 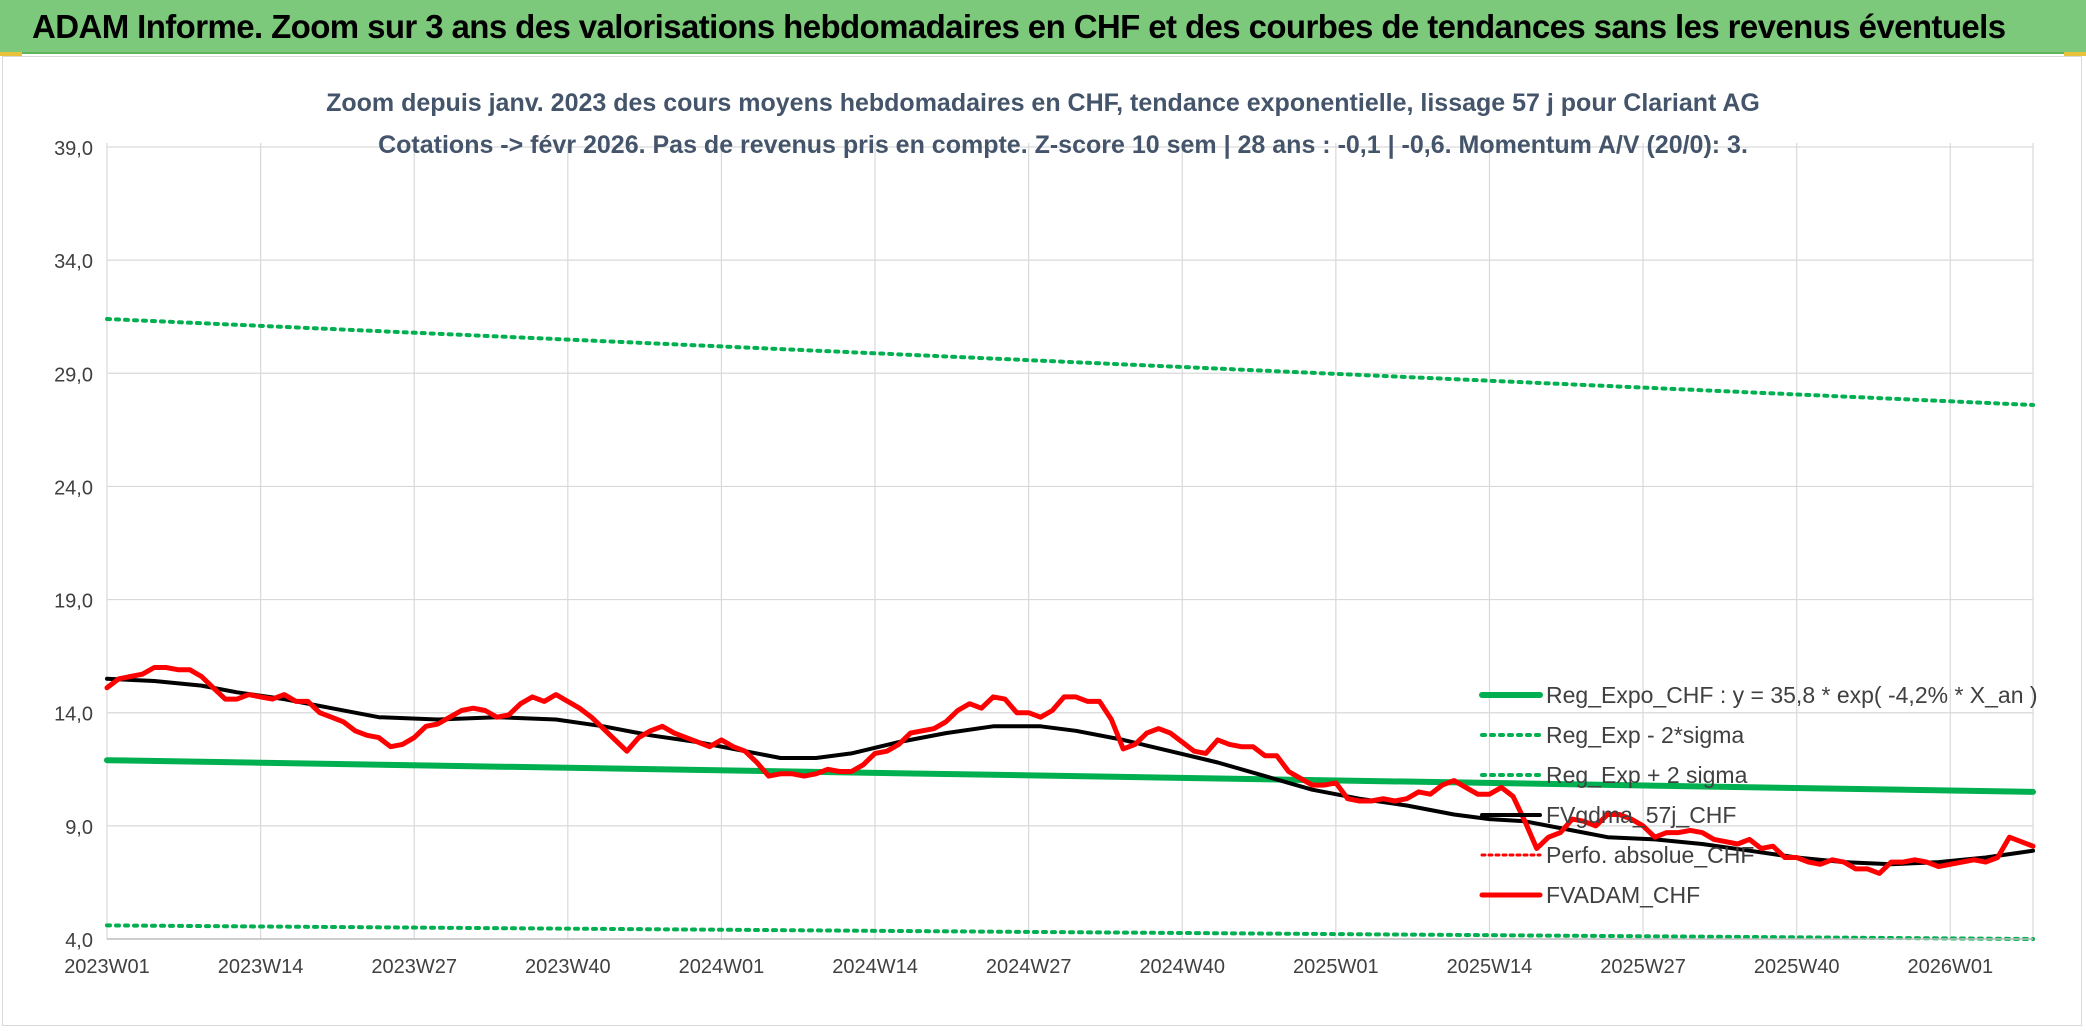 I want to click on header-accent-right, so click(x=2075, y=54).